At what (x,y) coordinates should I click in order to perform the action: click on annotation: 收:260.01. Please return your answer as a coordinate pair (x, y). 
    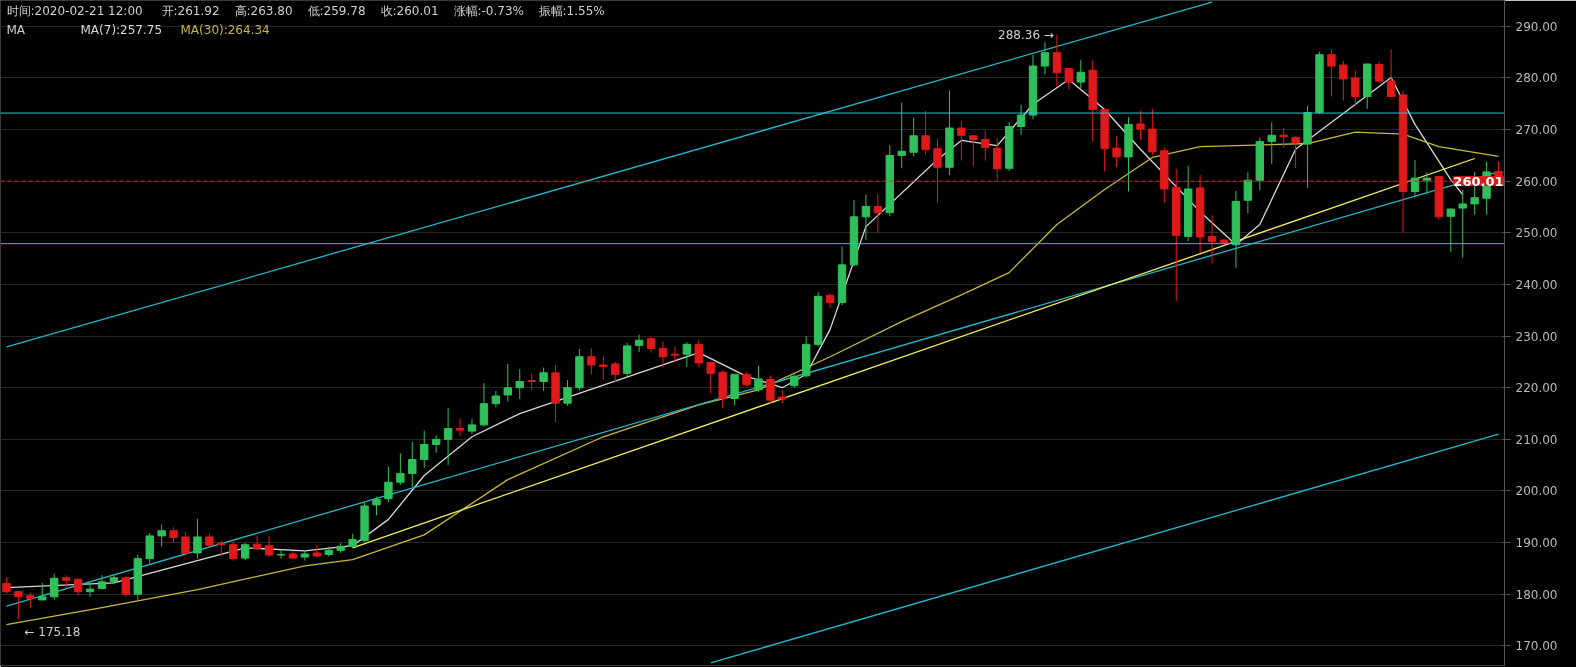
    Looking at the image, I should click on (409, 10).